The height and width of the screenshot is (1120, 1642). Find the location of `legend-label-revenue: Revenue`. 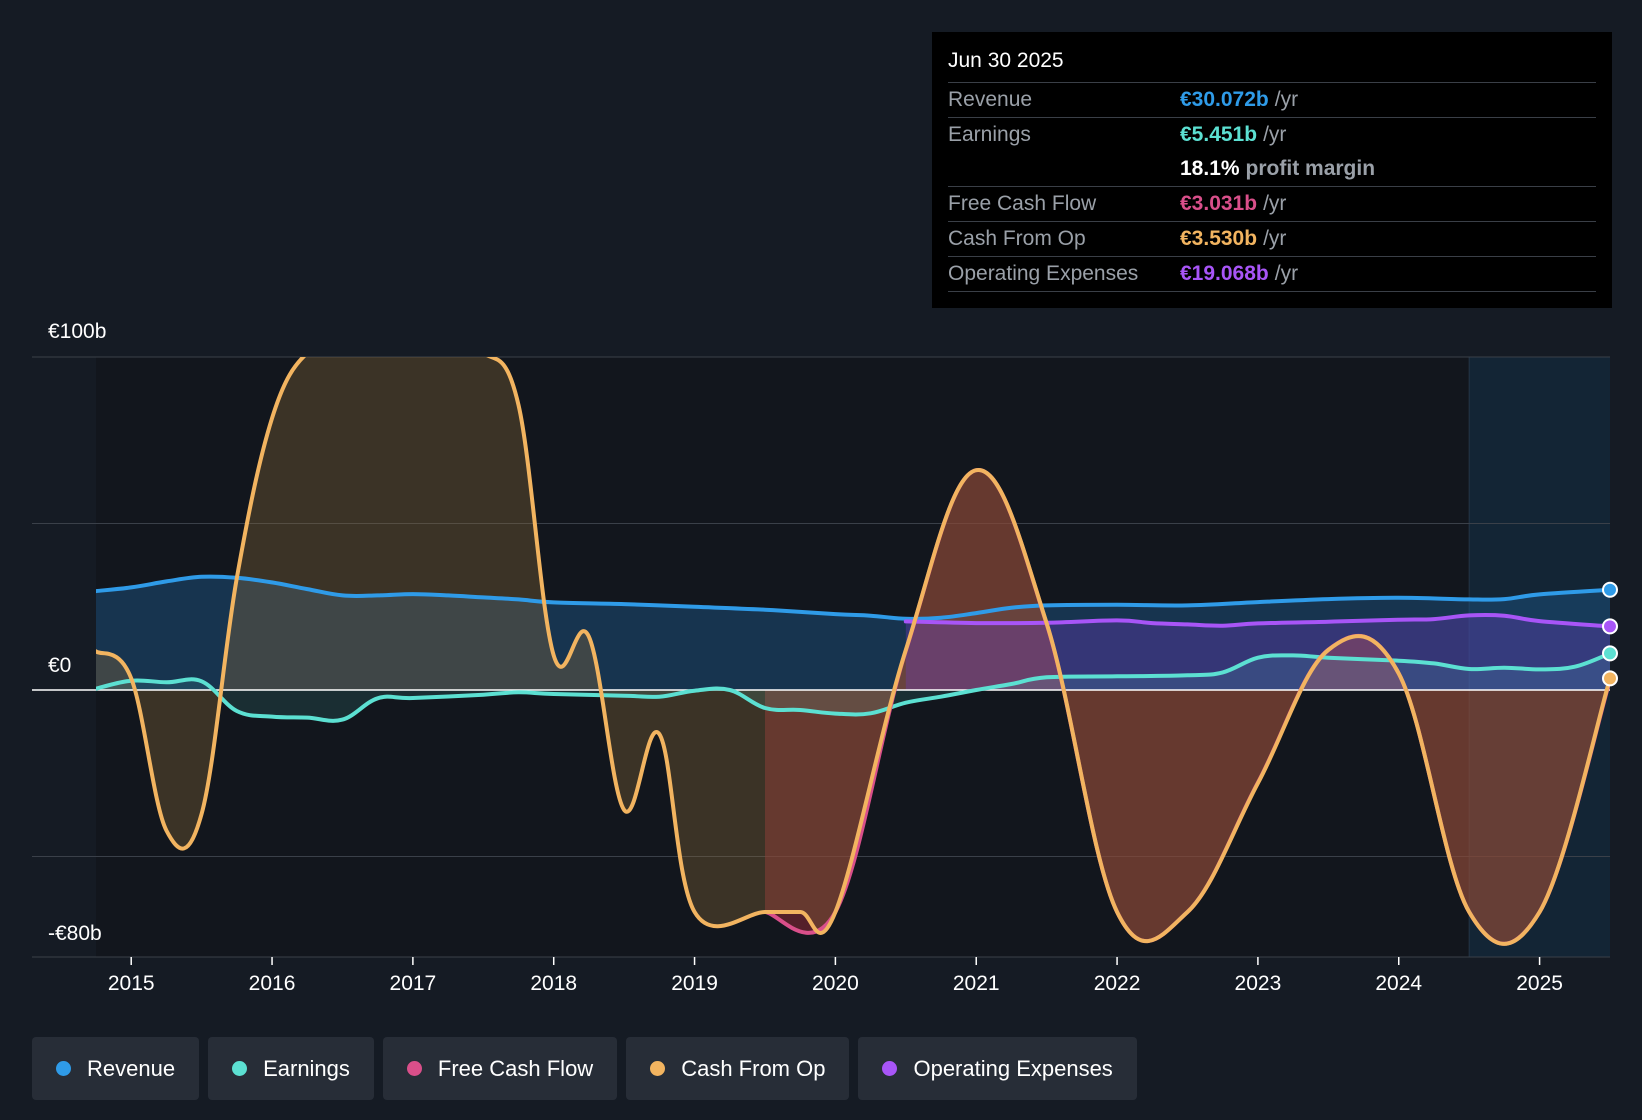

legend-label-revenue: Revenue is located at coordinates (131, 1068).